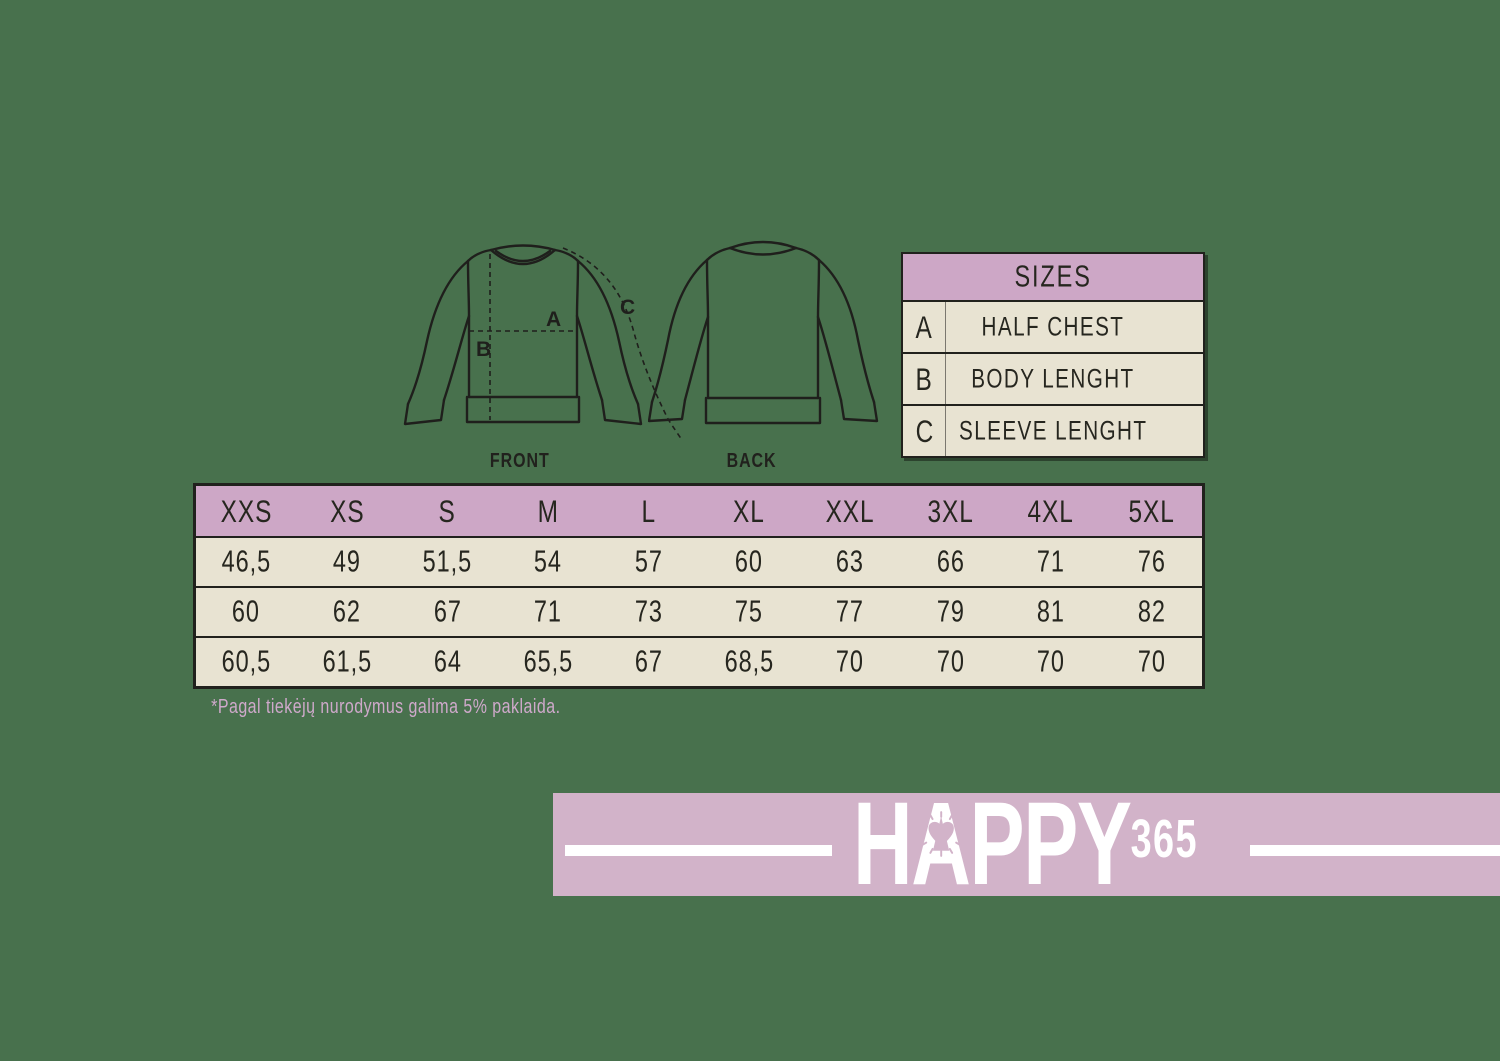 The image size is (1500, 1061). Describe the element at coordinates (1051, 611) in the screenshot. I see `table-cell: 81` at that location.